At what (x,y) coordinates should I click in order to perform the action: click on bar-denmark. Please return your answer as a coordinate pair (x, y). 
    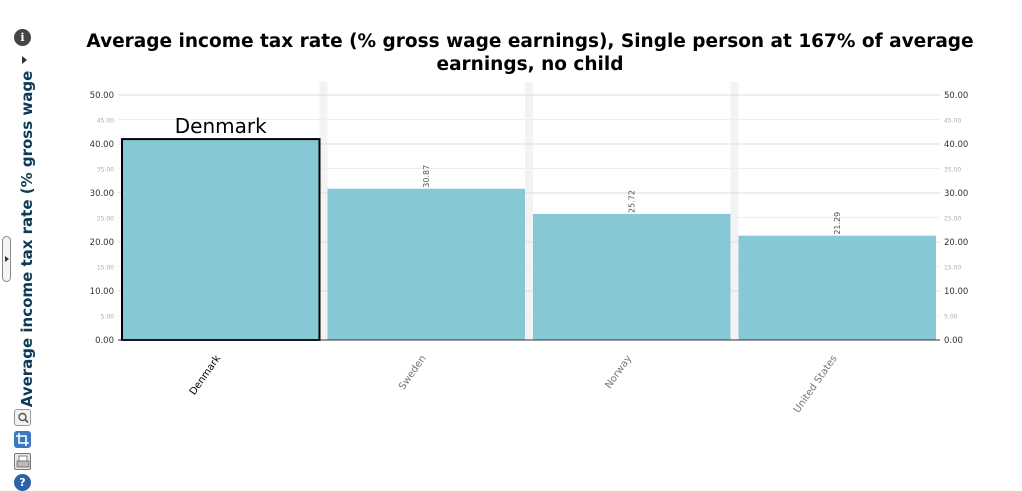
    Looking at the image, I should click on (221, 239).